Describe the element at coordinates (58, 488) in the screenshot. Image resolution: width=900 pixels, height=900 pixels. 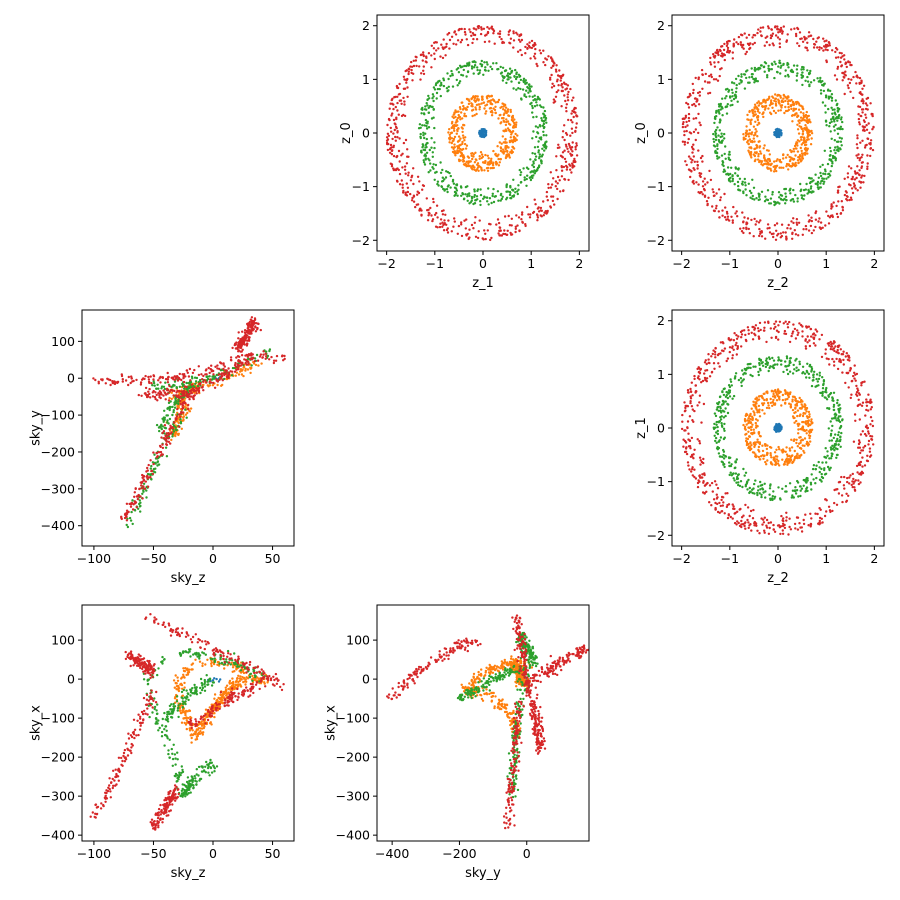
I see `y-tick-label: −300` at that location.